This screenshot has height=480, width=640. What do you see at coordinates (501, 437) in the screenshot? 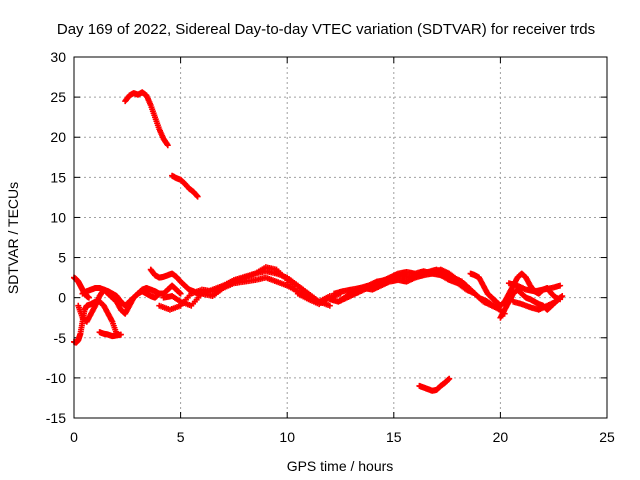
I see `x-tick-label: 20` at bounding box center [501, 437].